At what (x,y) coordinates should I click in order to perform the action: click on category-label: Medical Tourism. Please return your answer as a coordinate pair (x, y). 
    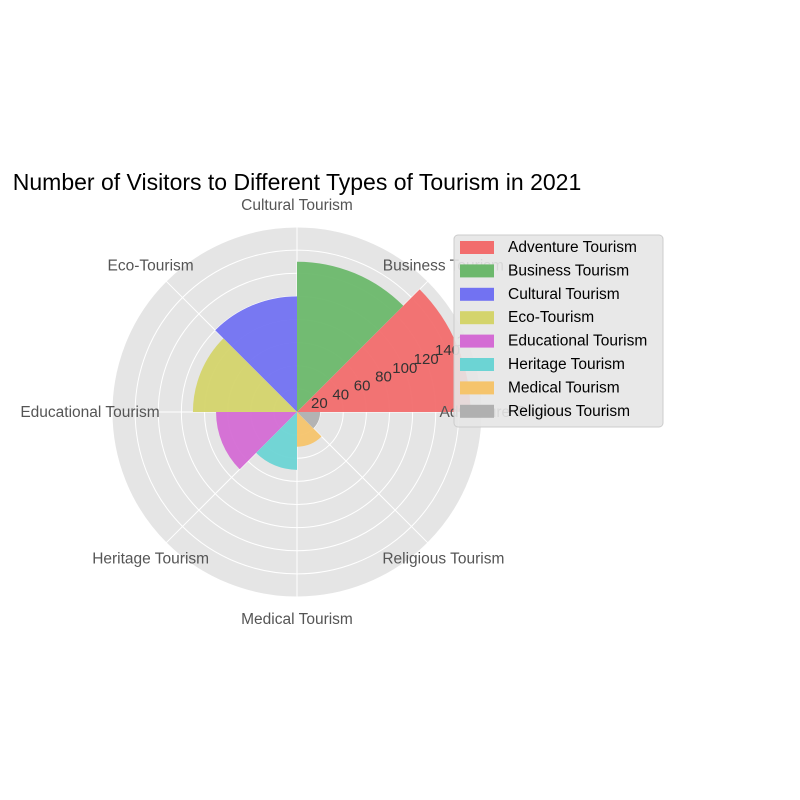
    Looking at the image, I should click on (297, 619).